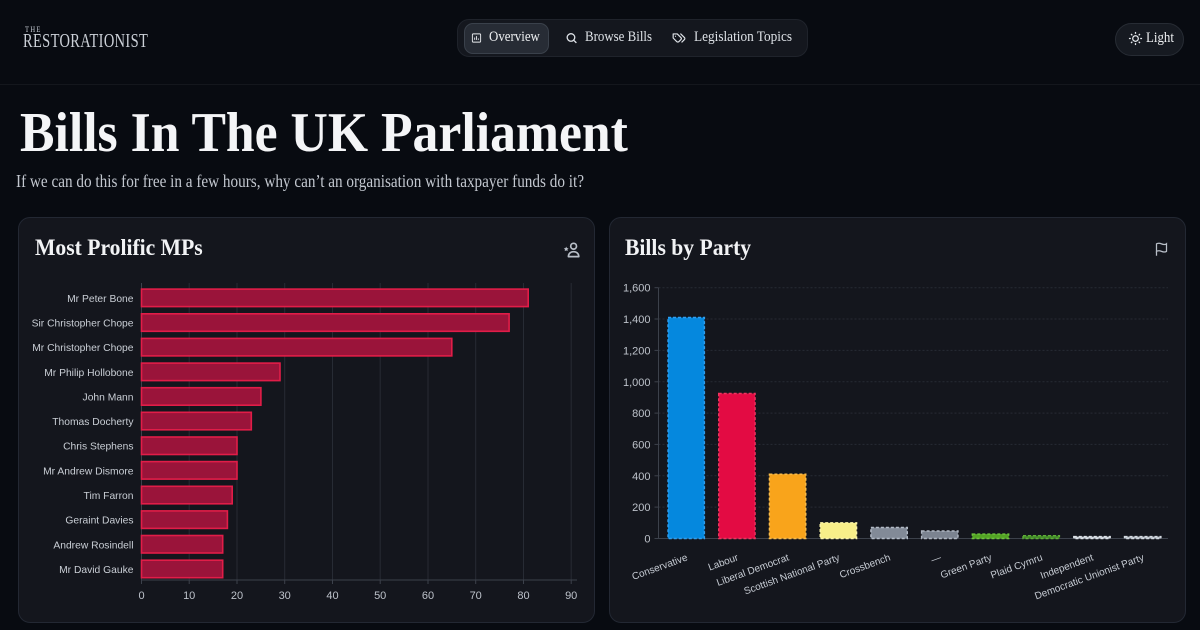 This screenshot has height=630, width=1200. I want to click on svg-text: Andrew Rosindell, so click(93, 545).